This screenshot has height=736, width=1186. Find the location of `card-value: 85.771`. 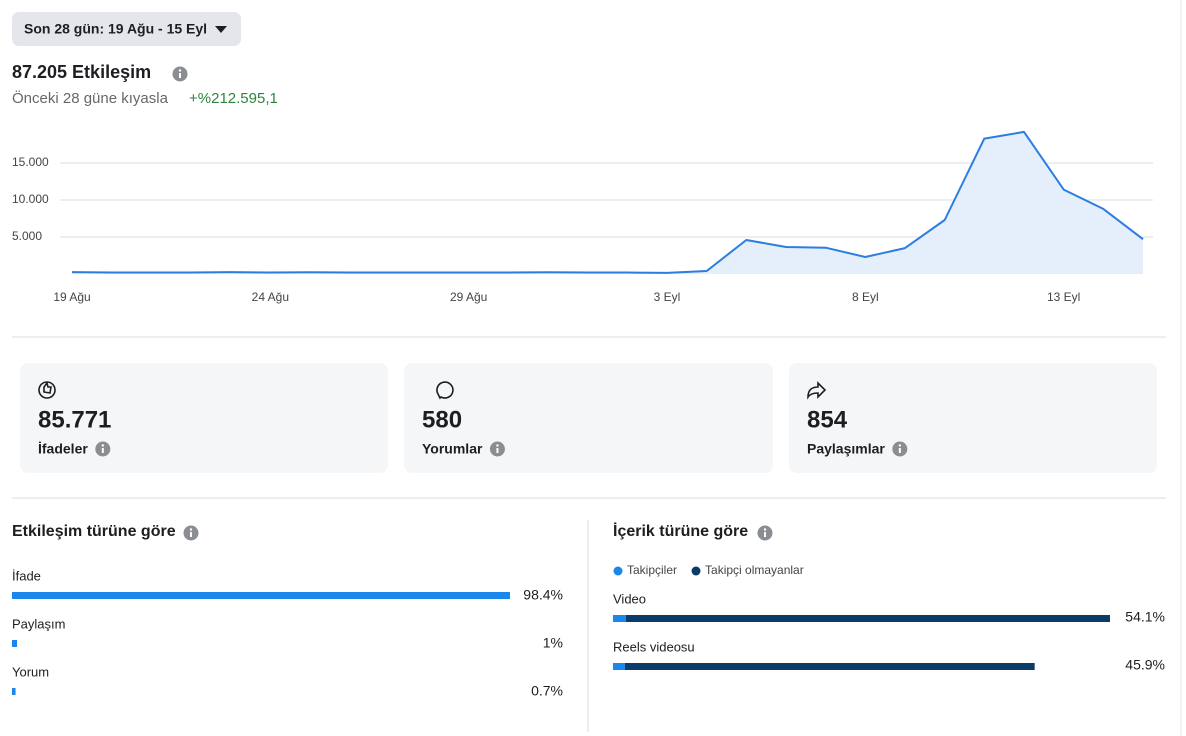

card-value: 85.771 is located at coordinates (74, 419).